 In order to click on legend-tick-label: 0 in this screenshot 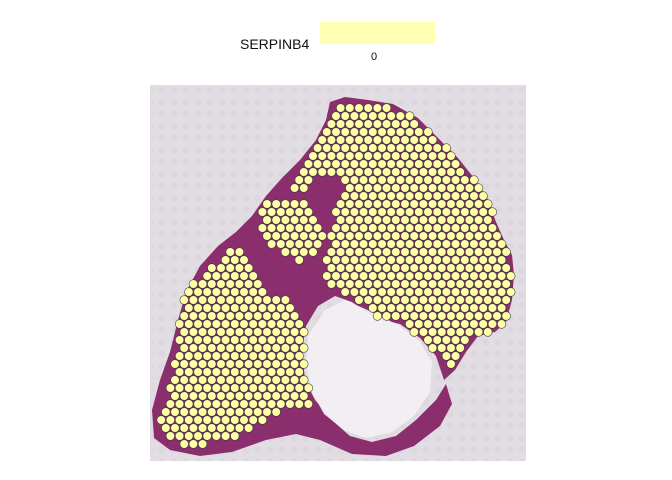, I will do `click(374, 57)`.